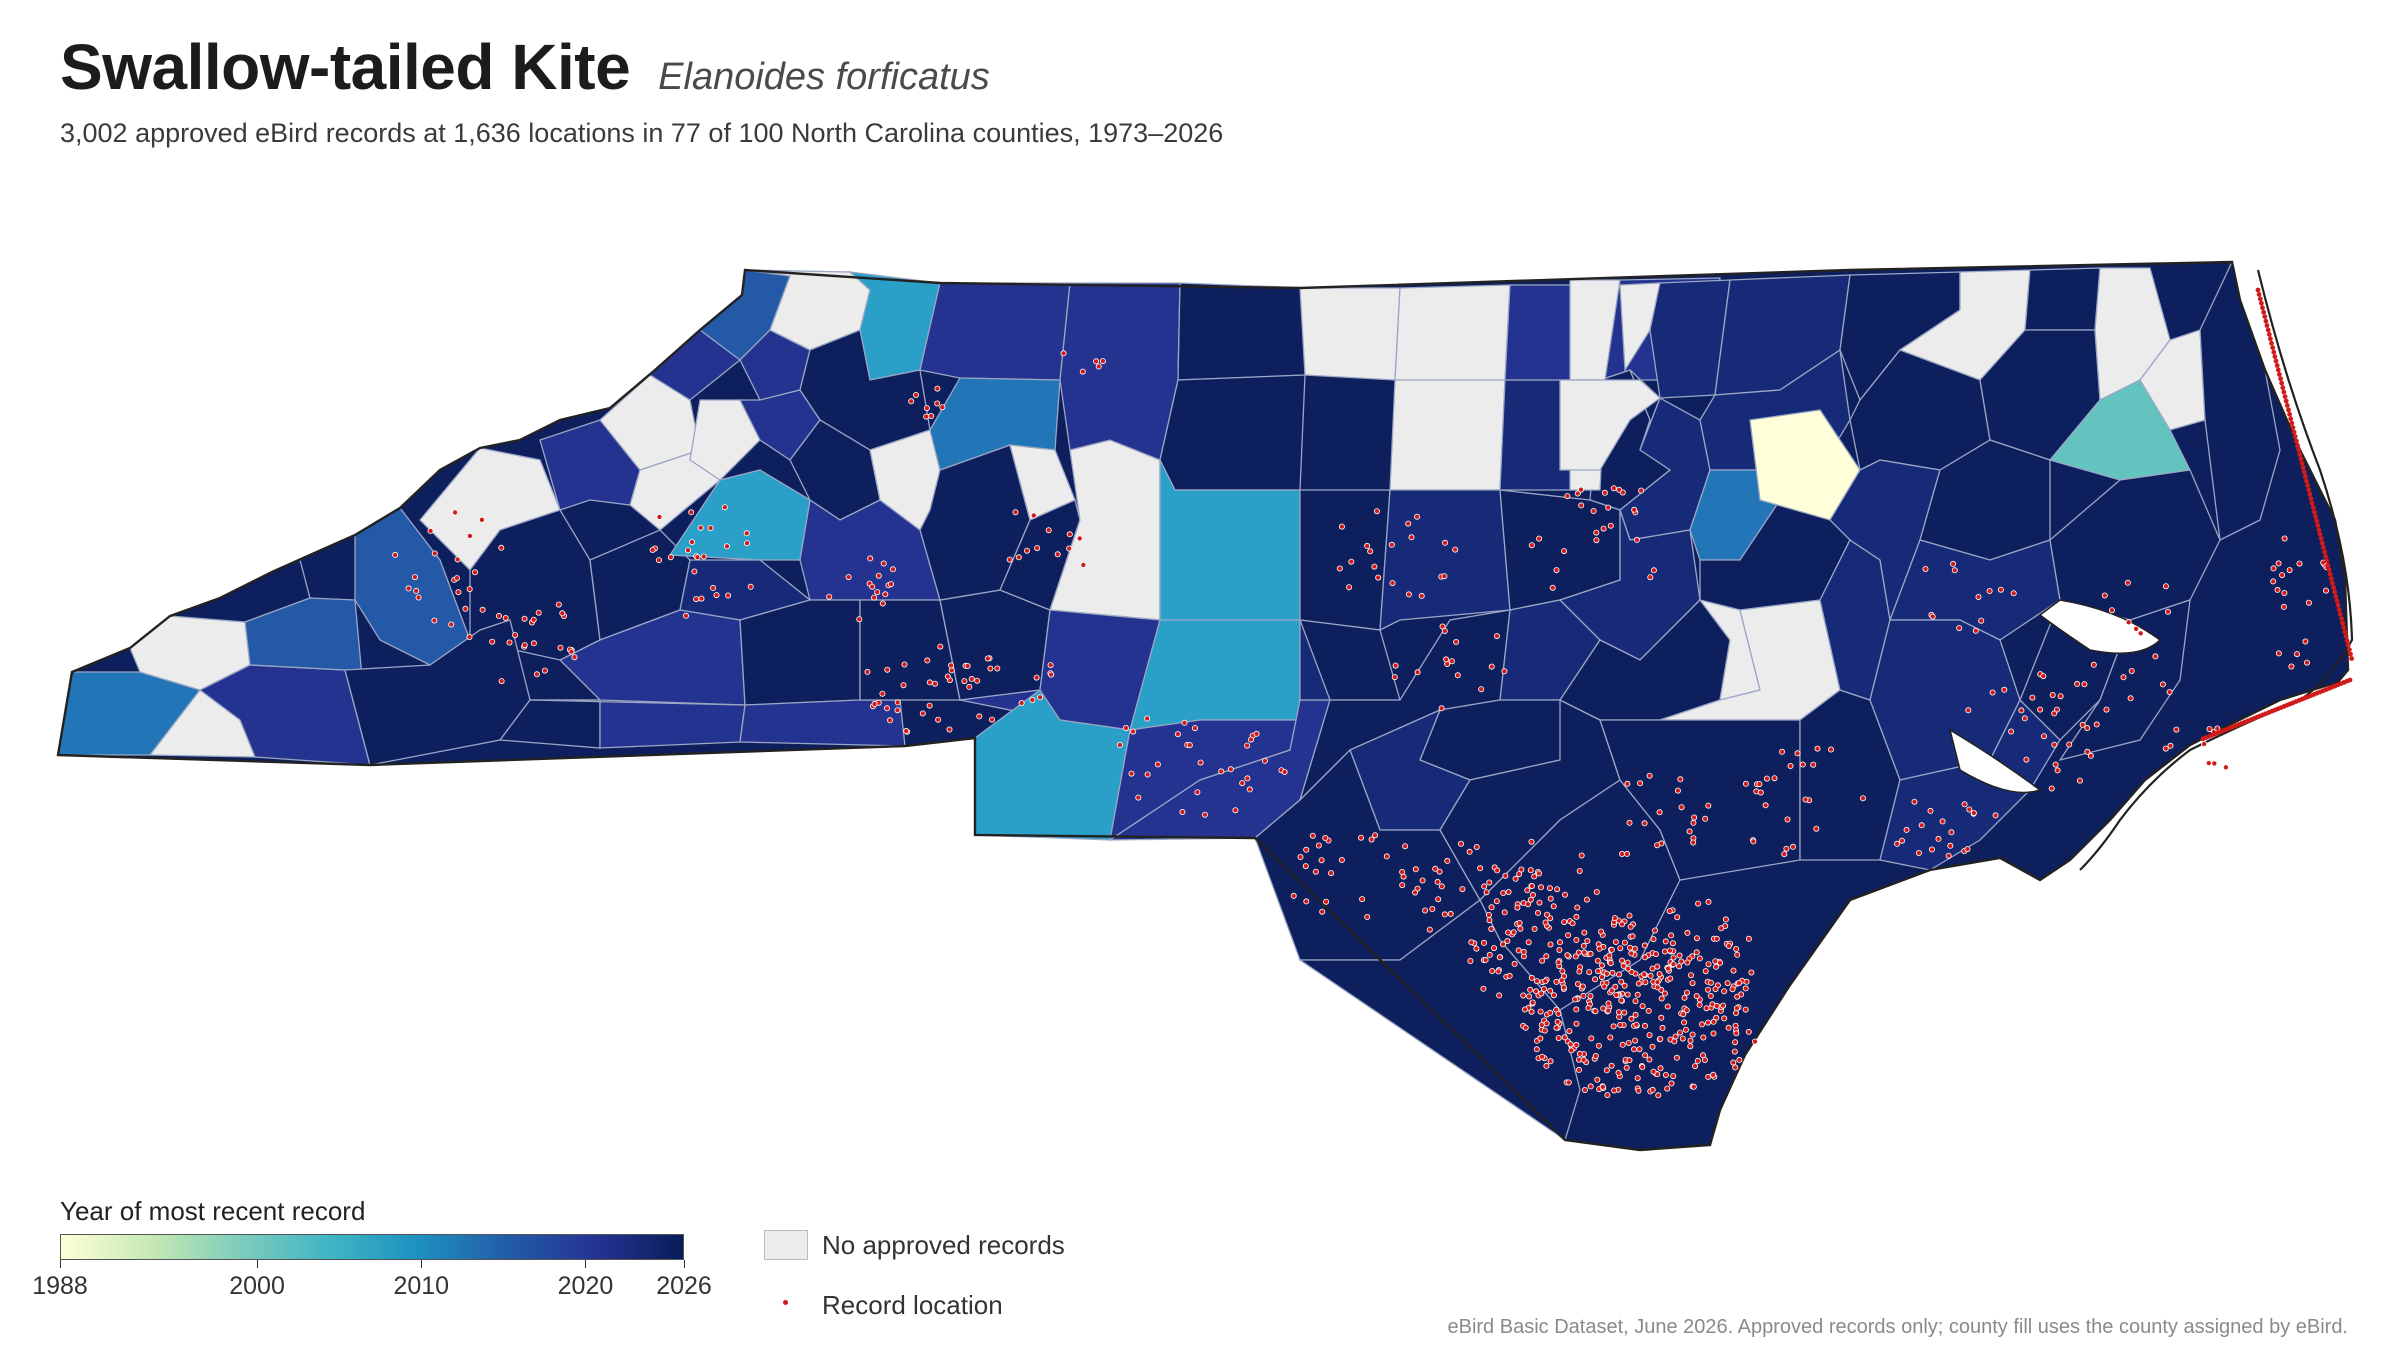  I want to click on year-colorbar, so click(372, 1247).